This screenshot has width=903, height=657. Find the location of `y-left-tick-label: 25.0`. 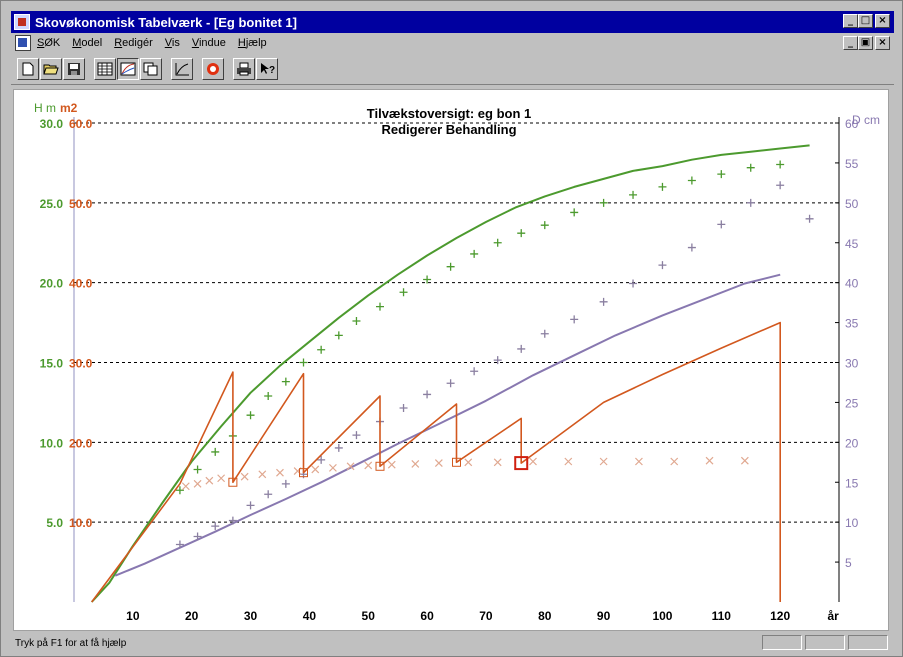

y-left-tick-label: 25.0 is located at coordinates (52, 204).